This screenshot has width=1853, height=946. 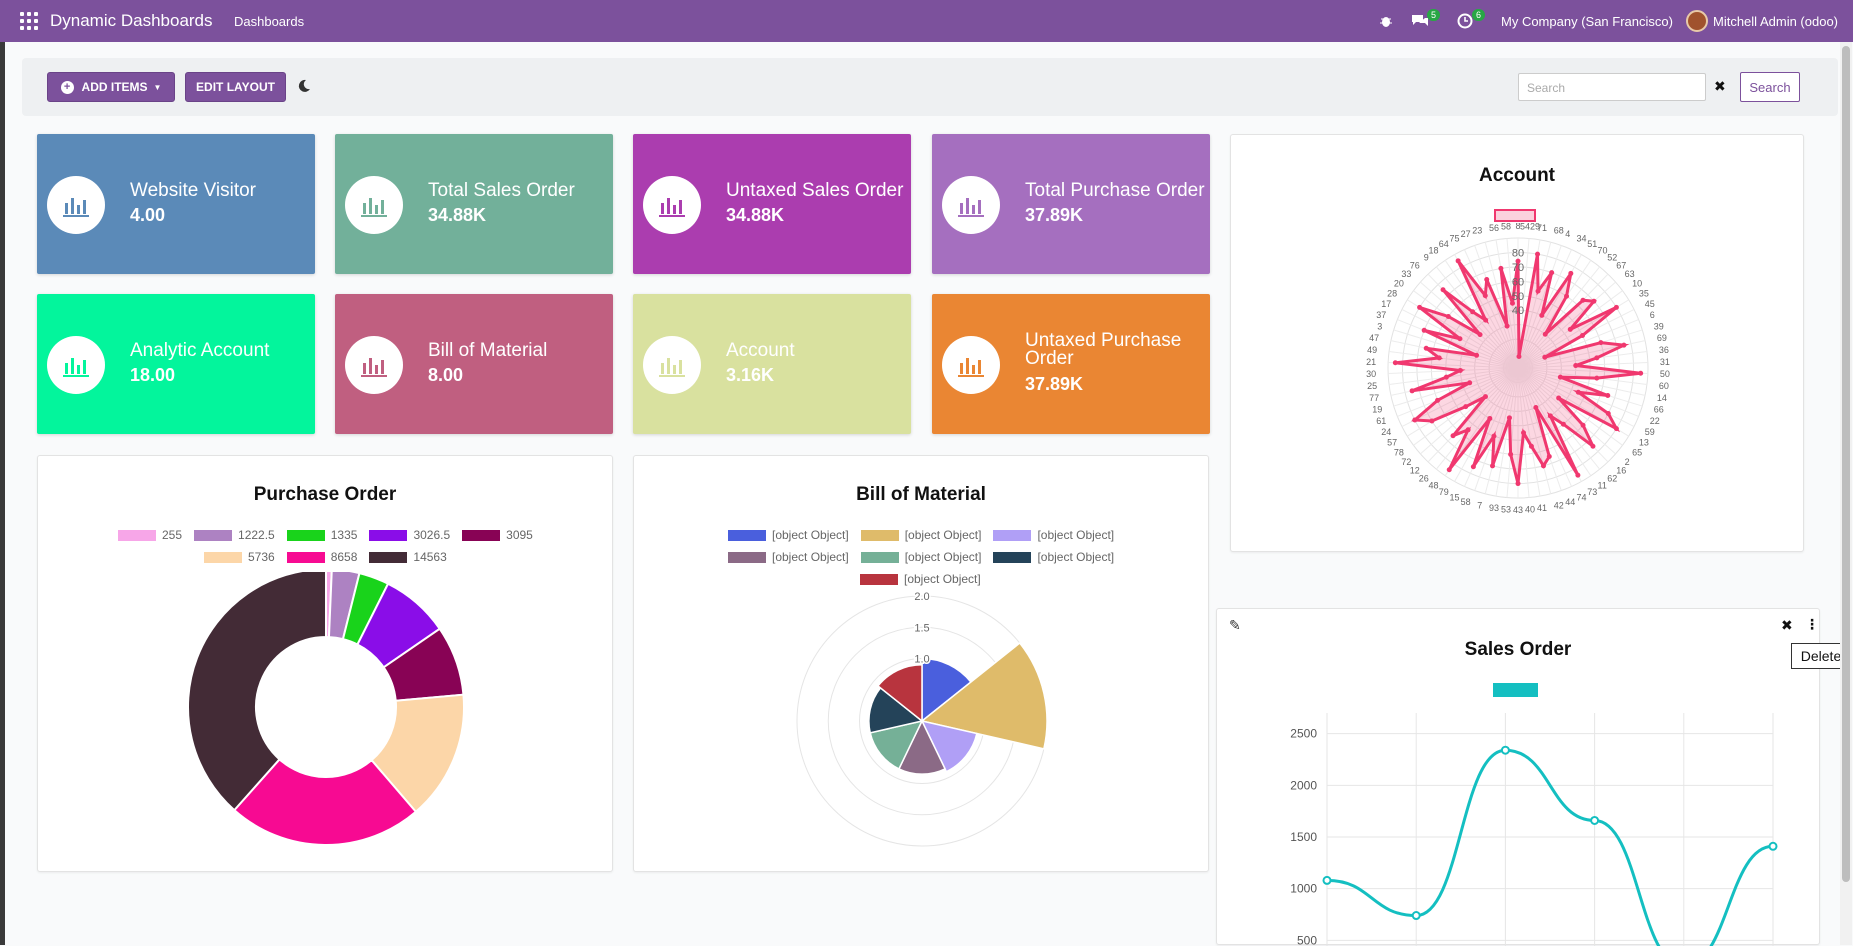 What do you see at coordinates (474, 364) in the screenshot?
I see `kpi-tile: Bill of Material 8.00` at bounding box center [474, 364].